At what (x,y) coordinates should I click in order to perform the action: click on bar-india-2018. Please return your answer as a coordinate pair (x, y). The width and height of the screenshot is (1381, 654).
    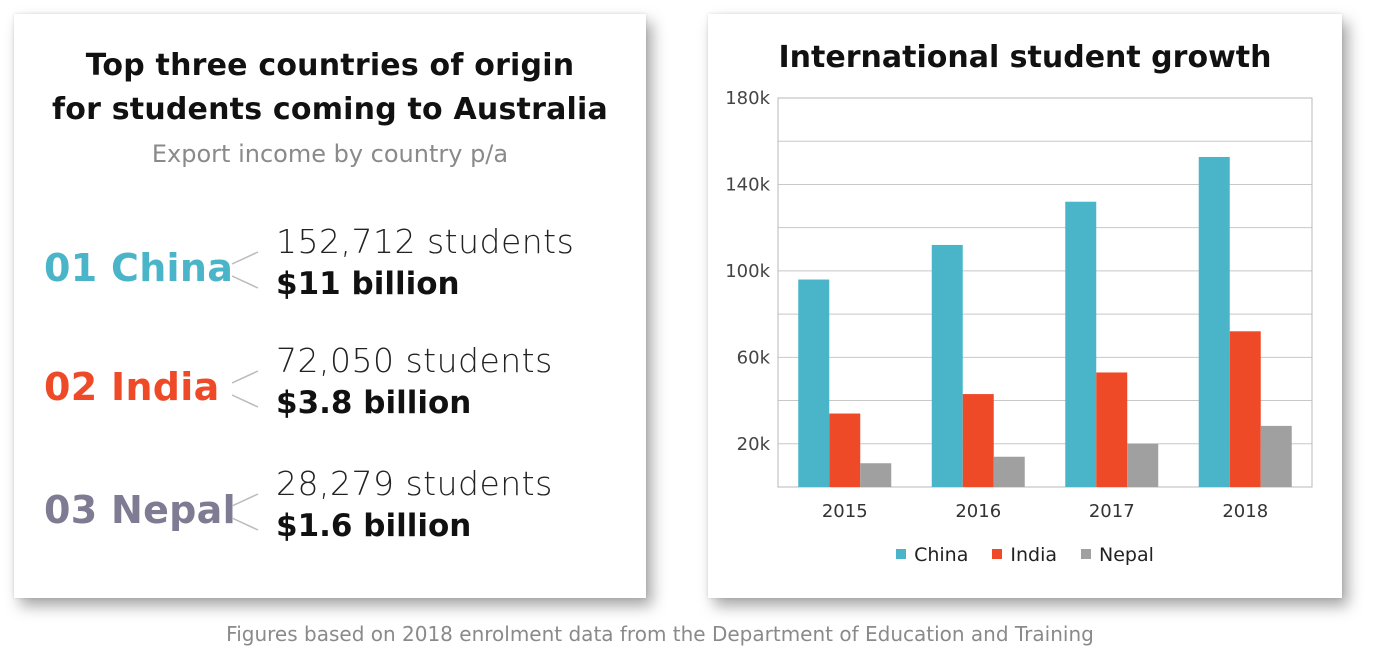
    Looking at the image, I should click on (1245, 409).